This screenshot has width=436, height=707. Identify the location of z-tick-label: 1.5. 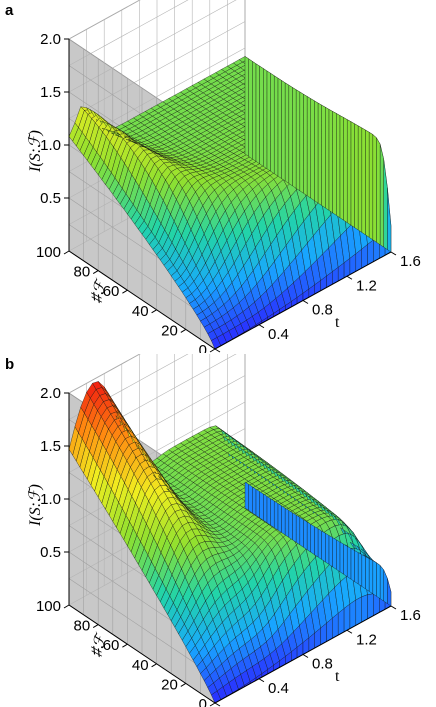
(50, 92).